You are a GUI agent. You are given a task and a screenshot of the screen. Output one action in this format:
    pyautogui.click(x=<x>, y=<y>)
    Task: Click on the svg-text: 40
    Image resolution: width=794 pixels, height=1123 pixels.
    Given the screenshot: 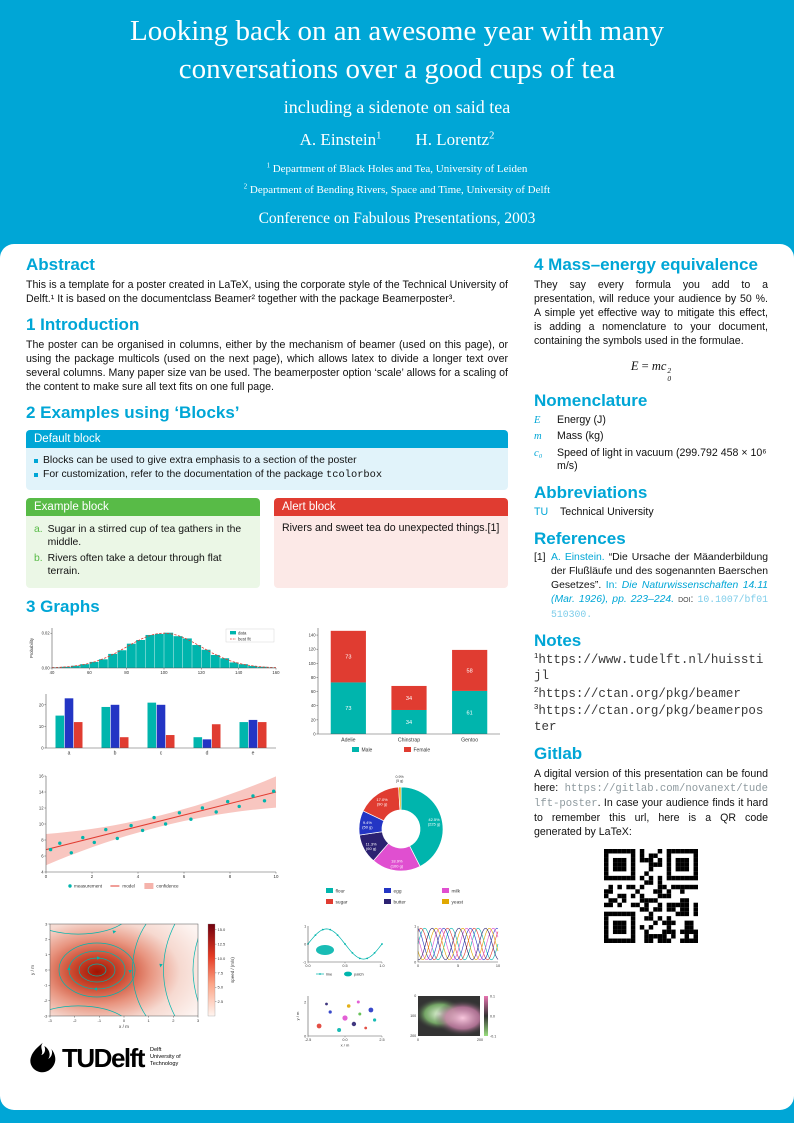 What is the action you would take?
    pyautogui.click(x=52, y=672)
    